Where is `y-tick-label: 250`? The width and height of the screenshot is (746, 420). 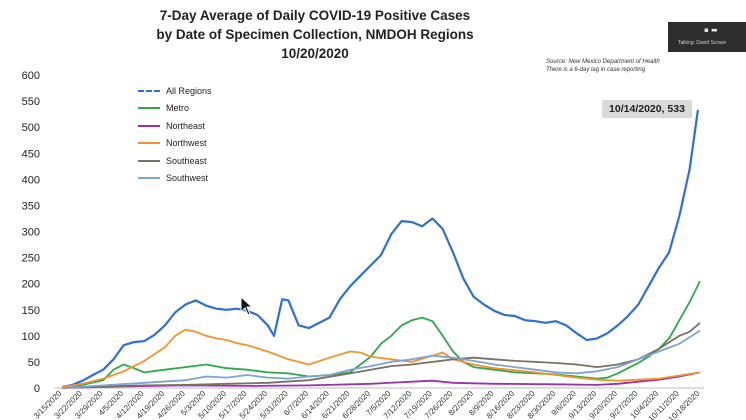
y-tick-label: 250 is located at coordinates (31, 259).